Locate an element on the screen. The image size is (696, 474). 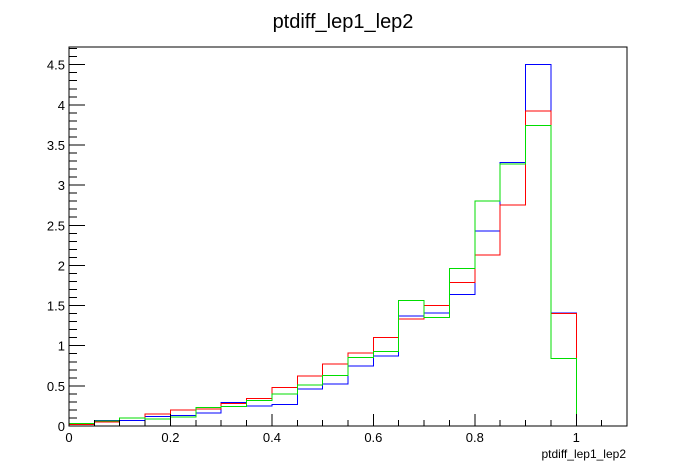
x-tick-label: 0.8 is located at coordinates (475, 437).